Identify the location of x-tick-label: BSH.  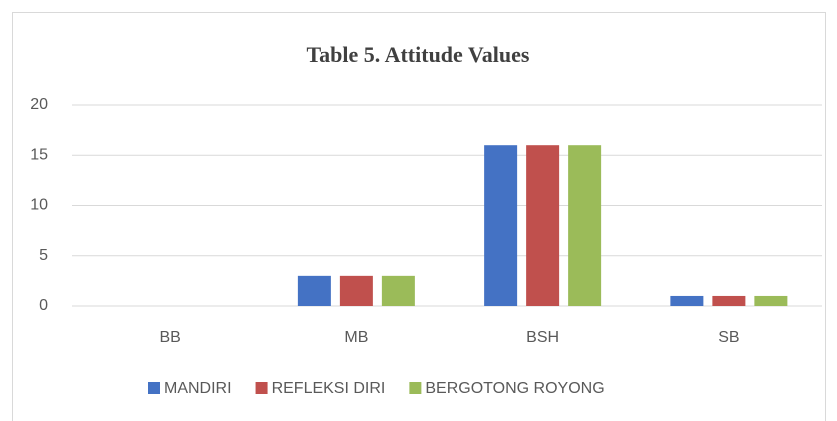
(542, 337).